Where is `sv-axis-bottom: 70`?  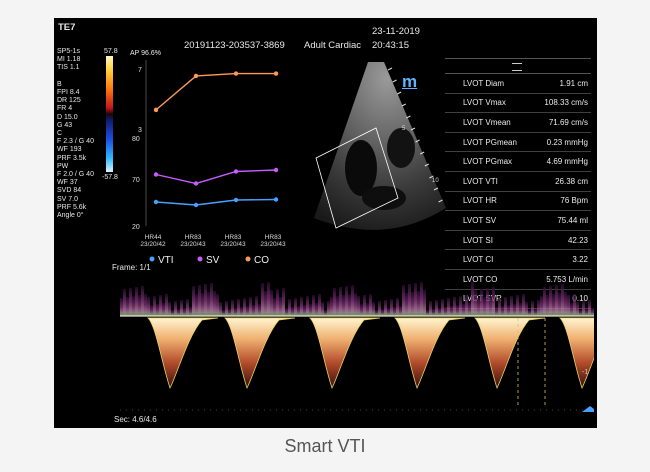 sv-axis-bottom: 70 is located at coordinates (136, 180).